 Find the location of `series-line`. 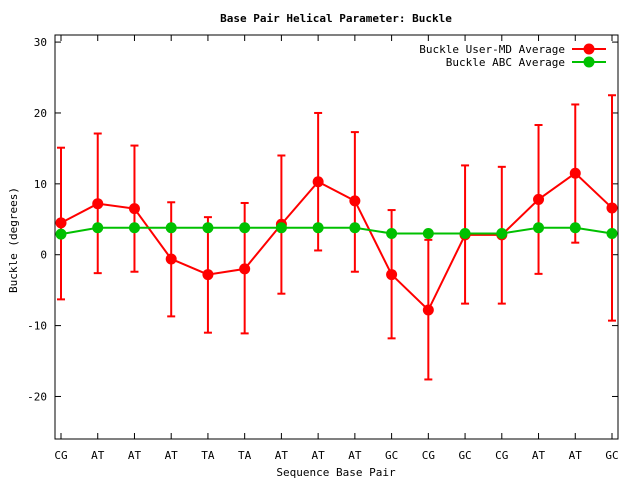

series-line is located at coordinates (336, 231).